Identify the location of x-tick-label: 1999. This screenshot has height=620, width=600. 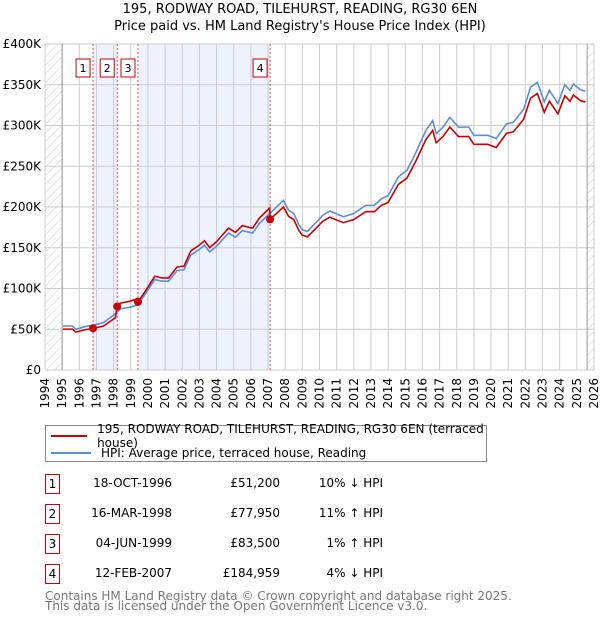
(131, 393).